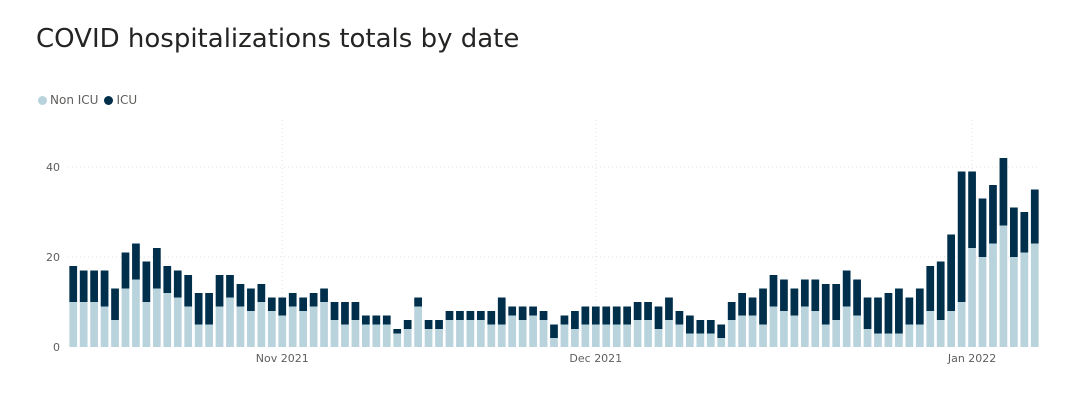 The image size is (1078, 404). I want to click on x-tick-label: Jan 2022, so click(971, 358).